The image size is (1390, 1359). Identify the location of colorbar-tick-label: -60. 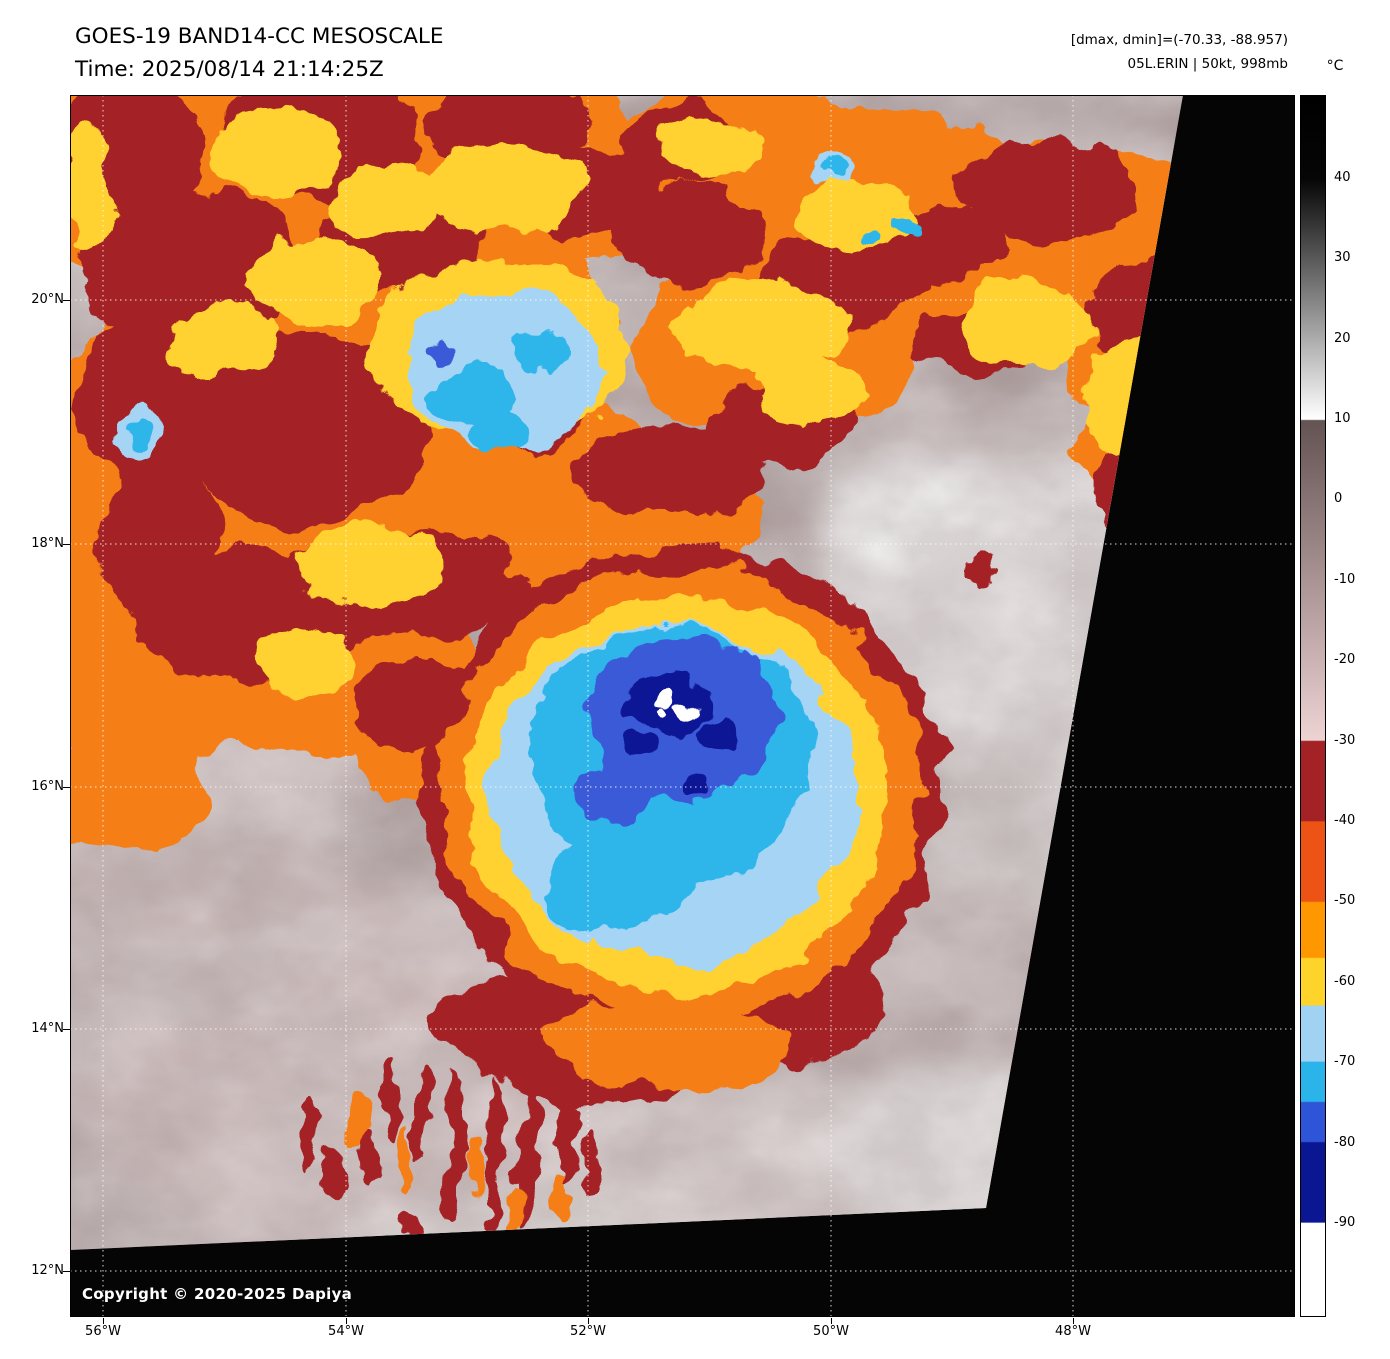
(1345, 981).